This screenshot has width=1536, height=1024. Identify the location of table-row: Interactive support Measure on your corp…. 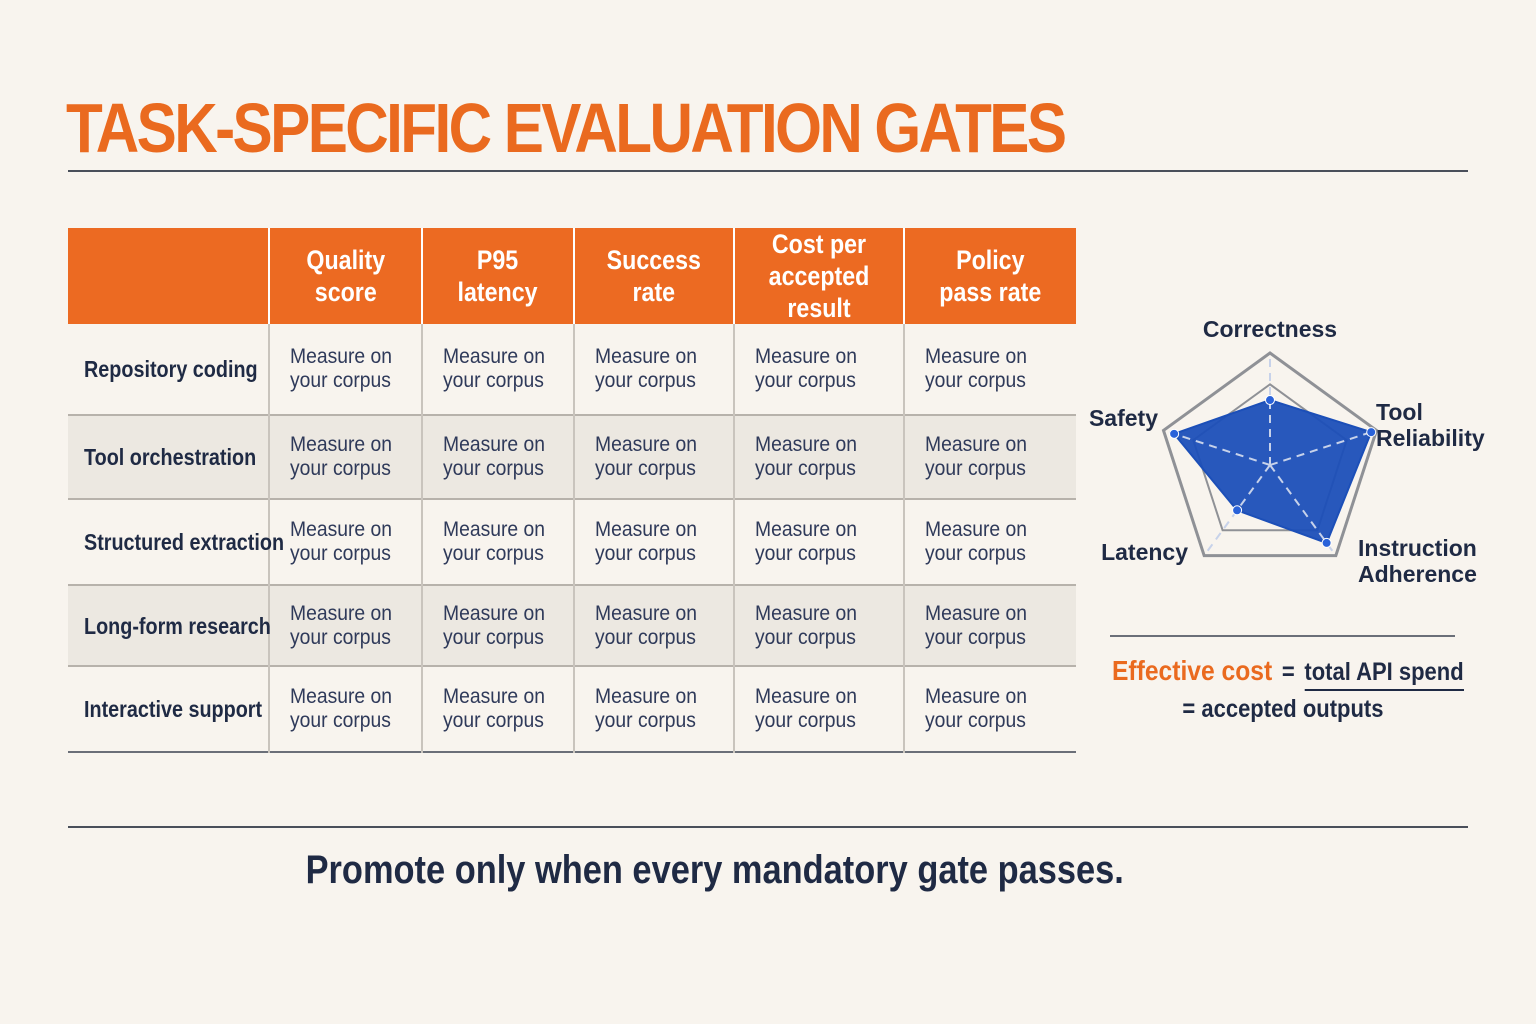
(572, 709).